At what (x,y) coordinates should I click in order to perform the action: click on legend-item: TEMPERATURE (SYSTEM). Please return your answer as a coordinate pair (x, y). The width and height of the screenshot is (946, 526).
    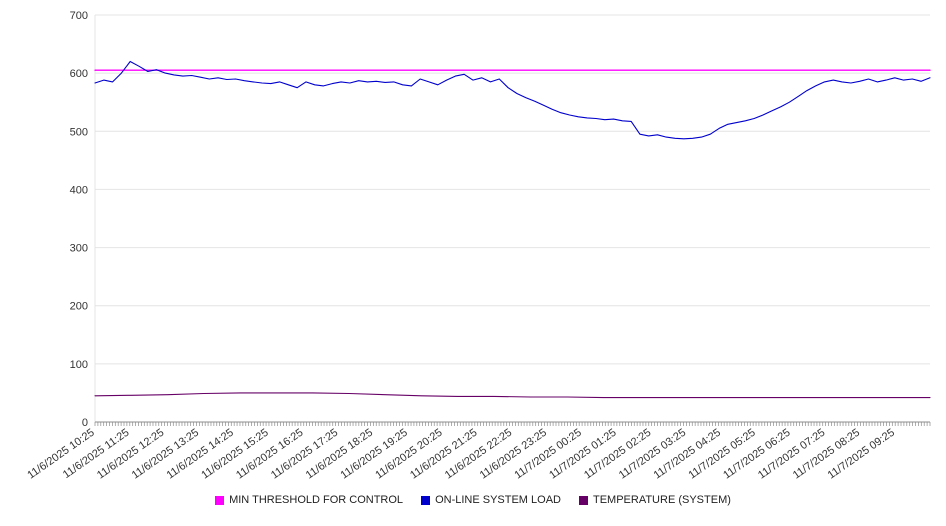
    Looking at the image, I should click on (654, 500).